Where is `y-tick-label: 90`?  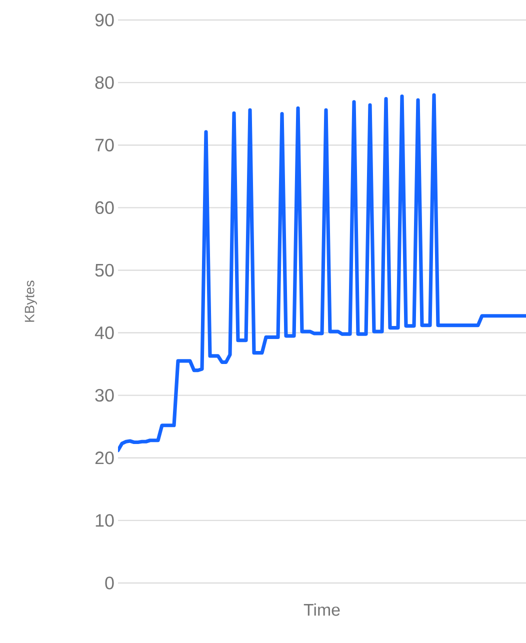 y-tick-label: 90 is located at coordinates (104, 20).